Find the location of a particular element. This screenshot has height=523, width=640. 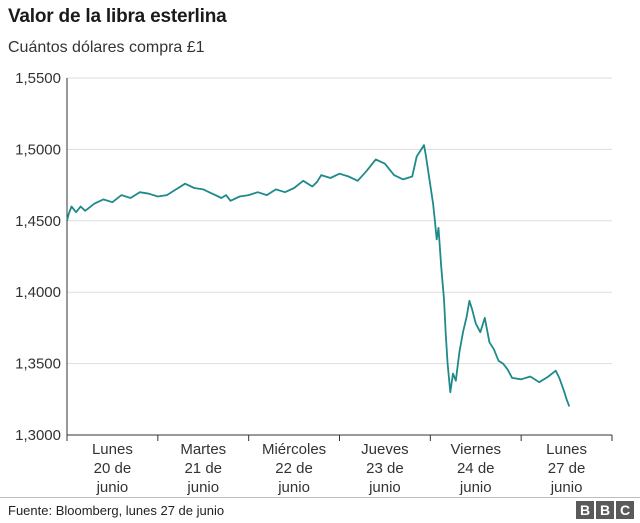

x-tick-label: 27 de is located at coordinates (567, 468).